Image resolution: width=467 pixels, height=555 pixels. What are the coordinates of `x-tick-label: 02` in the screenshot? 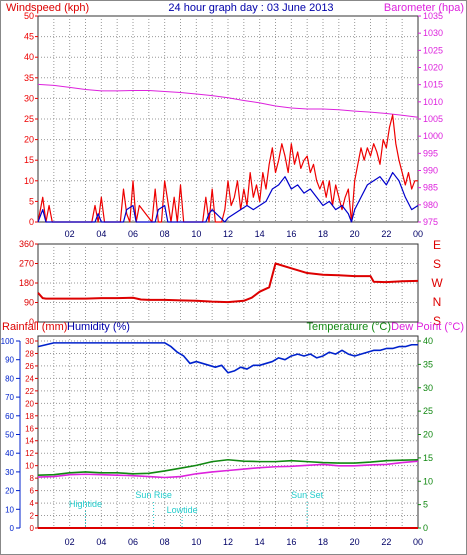 It's located at (70, 234).